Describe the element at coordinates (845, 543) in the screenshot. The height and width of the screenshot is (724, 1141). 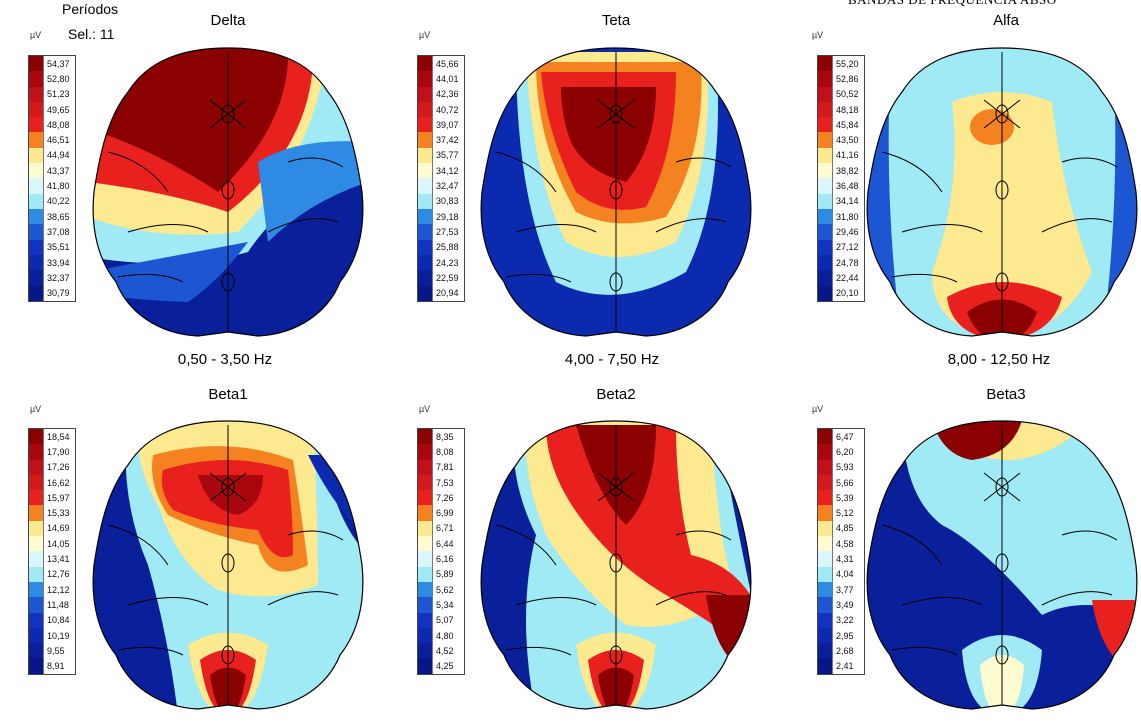
I see `scale-value: 4,58` at that location.